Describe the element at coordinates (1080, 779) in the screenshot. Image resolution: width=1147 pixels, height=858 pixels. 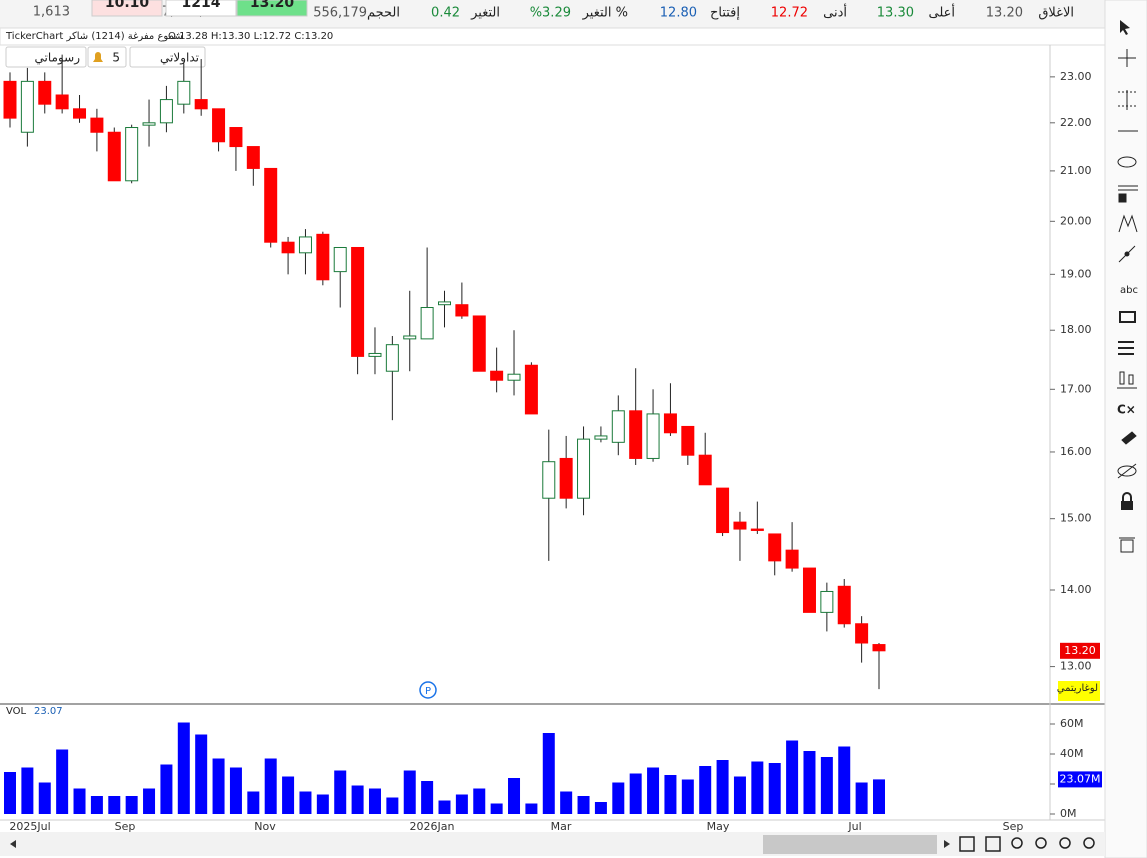
I see `last-volume-badge` at that location.